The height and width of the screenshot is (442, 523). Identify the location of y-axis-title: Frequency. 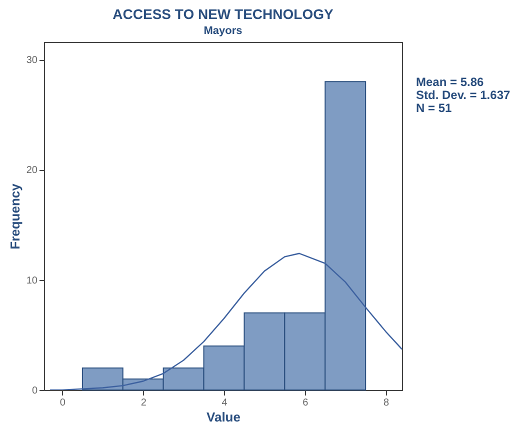
(14, 216).